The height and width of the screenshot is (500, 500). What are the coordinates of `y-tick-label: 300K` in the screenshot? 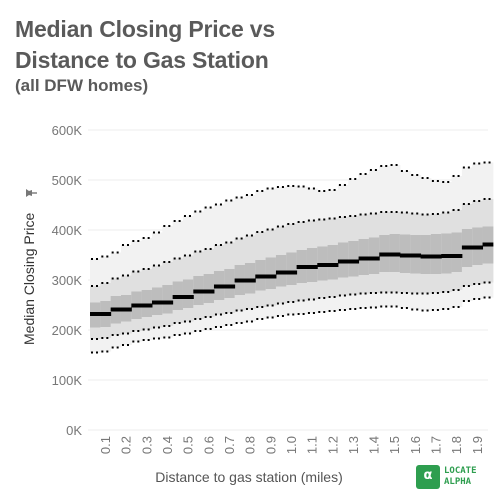 It's located at (67, 280).